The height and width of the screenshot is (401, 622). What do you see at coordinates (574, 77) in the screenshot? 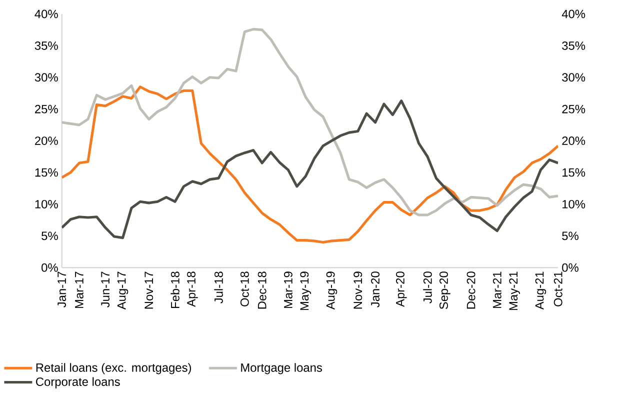
I see `y2-tick-label: 30%` at bounding box center [574, 77].